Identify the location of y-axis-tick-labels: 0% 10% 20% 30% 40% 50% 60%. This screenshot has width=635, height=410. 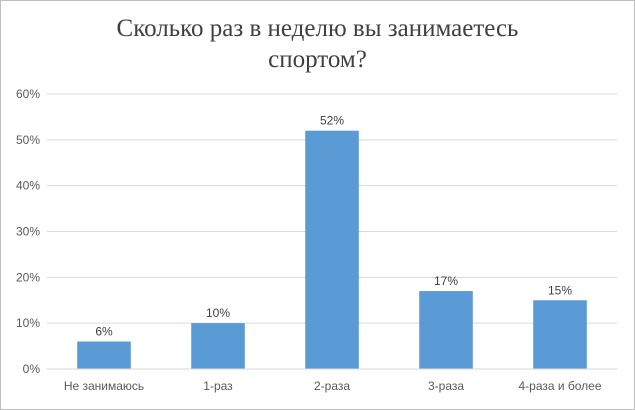
(28, 231).